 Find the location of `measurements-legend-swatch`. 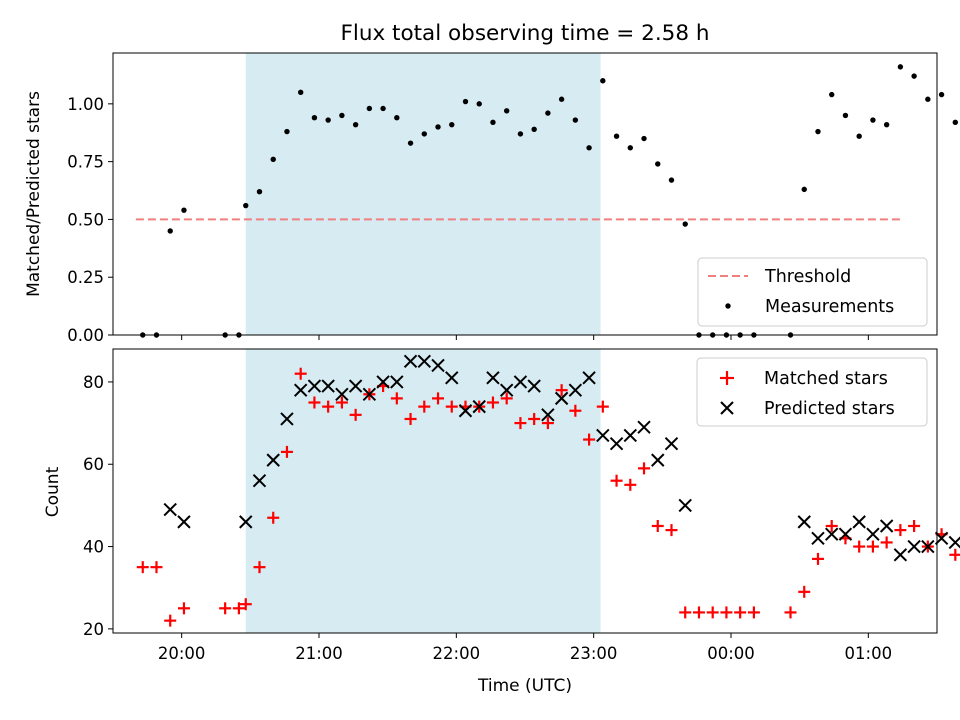

measurements-legend-swatch is located at coordinates (728, 306).